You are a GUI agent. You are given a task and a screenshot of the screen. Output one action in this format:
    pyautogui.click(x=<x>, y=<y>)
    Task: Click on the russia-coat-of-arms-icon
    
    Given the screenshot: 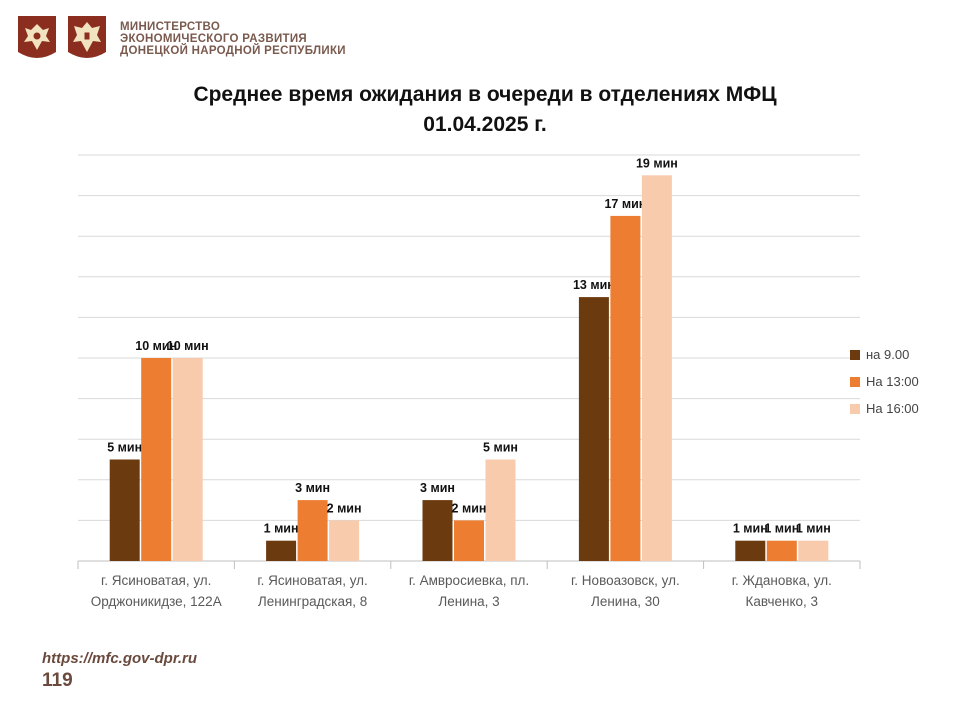 What is the action you would take?
    pyautogui.click(x=37, y=37)
    